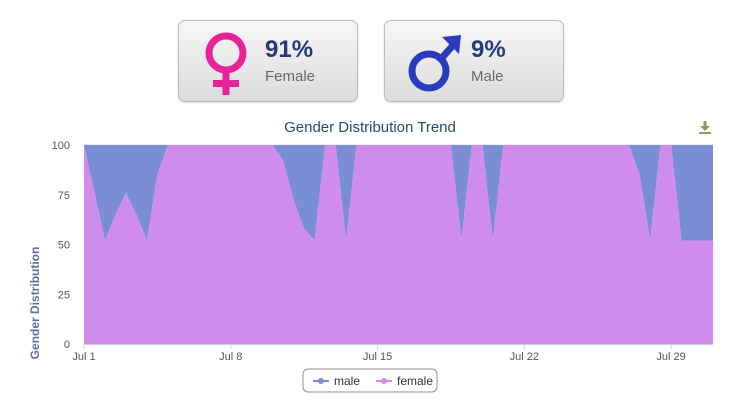 This screenshot has height=411, width=750. I want to click on download-icon, so click(706, 127).